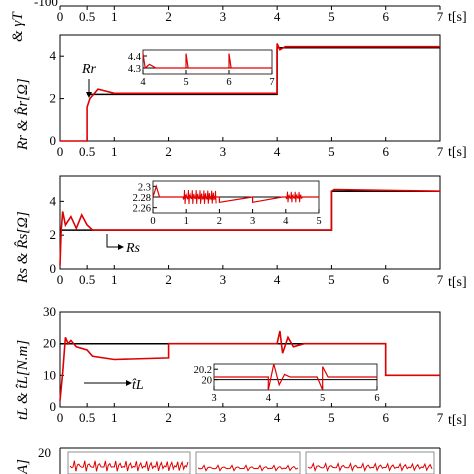  What do you see at coordinates (269, 398) in the screenshot?
I see `tl-inset-xtick-label: 4` at bounding box center [269, 398].